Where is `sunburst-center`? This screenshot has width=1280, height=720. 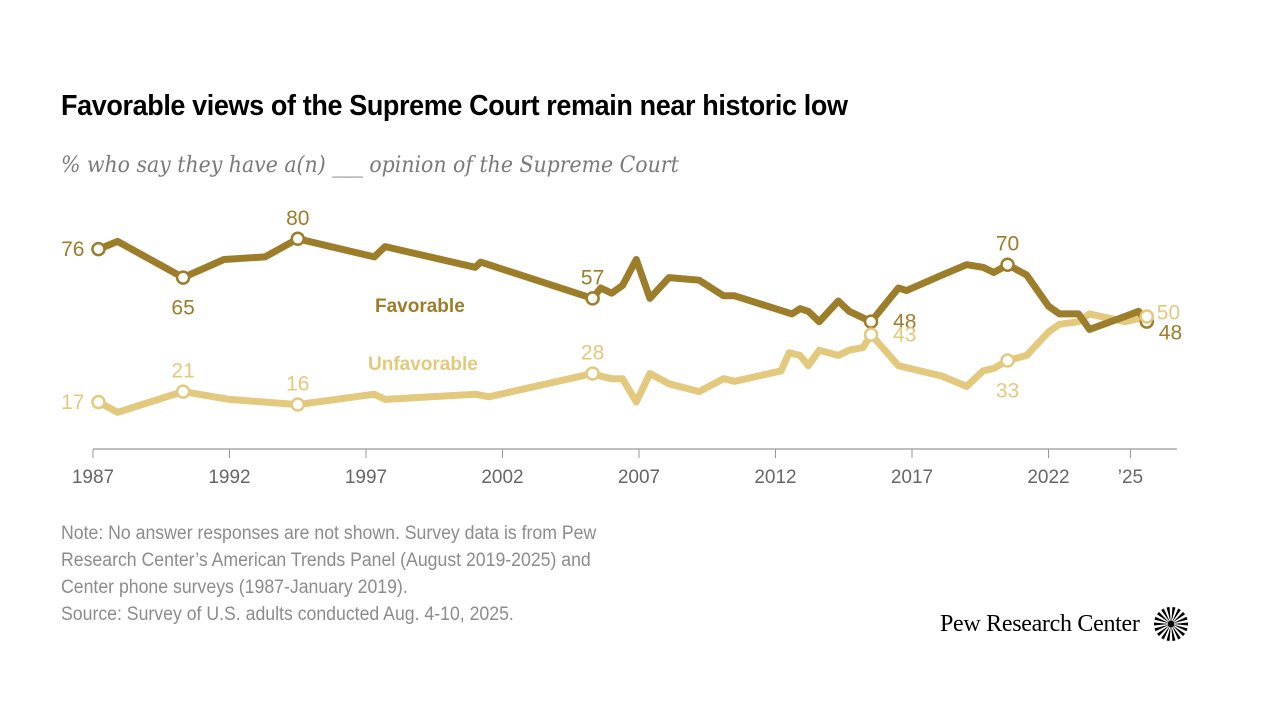
sunburst-center is located at coordinates (1170, 624).